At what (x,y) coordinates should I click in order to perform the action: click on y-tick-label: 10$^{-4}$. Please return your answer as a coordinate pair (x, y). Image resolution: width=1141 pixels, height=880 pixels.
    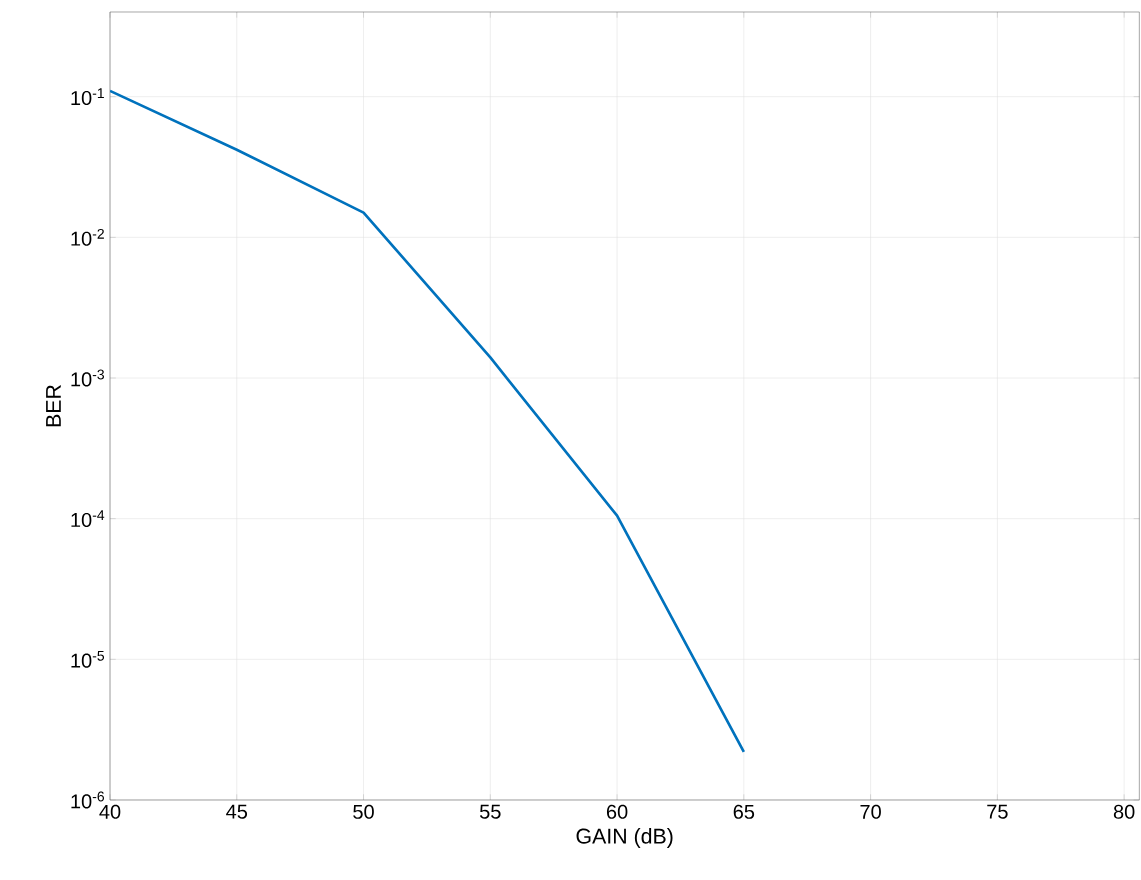
    Looking at the image, I should click on (88, 519).